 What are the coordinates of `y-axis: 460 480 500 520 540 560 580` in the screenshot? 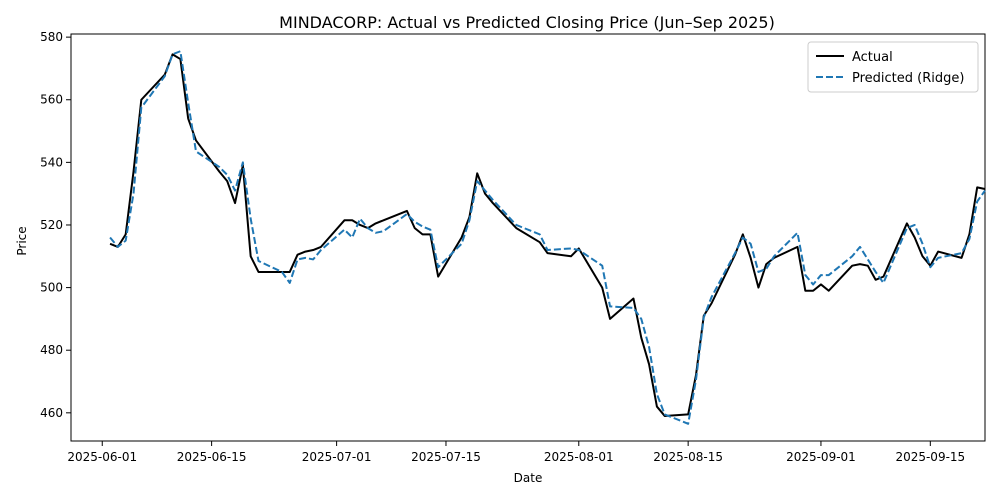 It's located at (55, 225).